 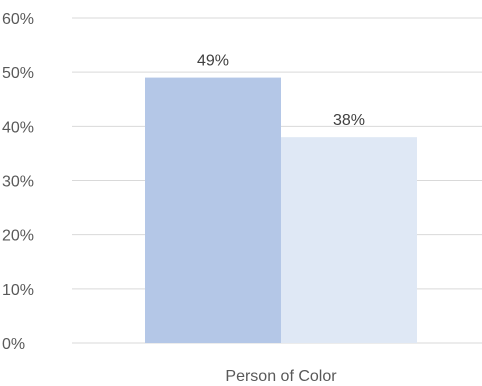 I want to click on y-tick-label: 30%, so click(x=18, y=182).